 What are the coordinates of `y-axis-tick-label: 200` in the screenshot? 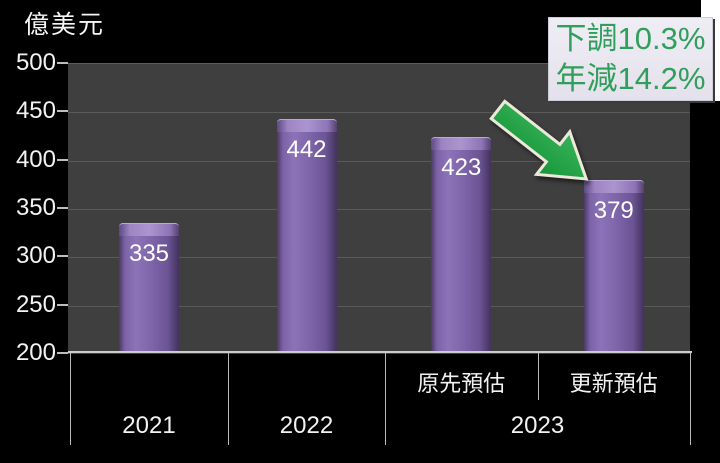 It's located at (35, 352).